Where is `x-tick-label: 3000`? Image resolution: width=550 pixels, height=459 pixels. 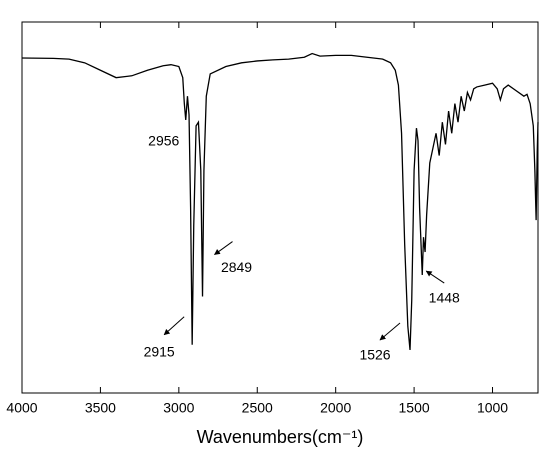 x-tick-label: 3000 is located at coordinates (178, 408).